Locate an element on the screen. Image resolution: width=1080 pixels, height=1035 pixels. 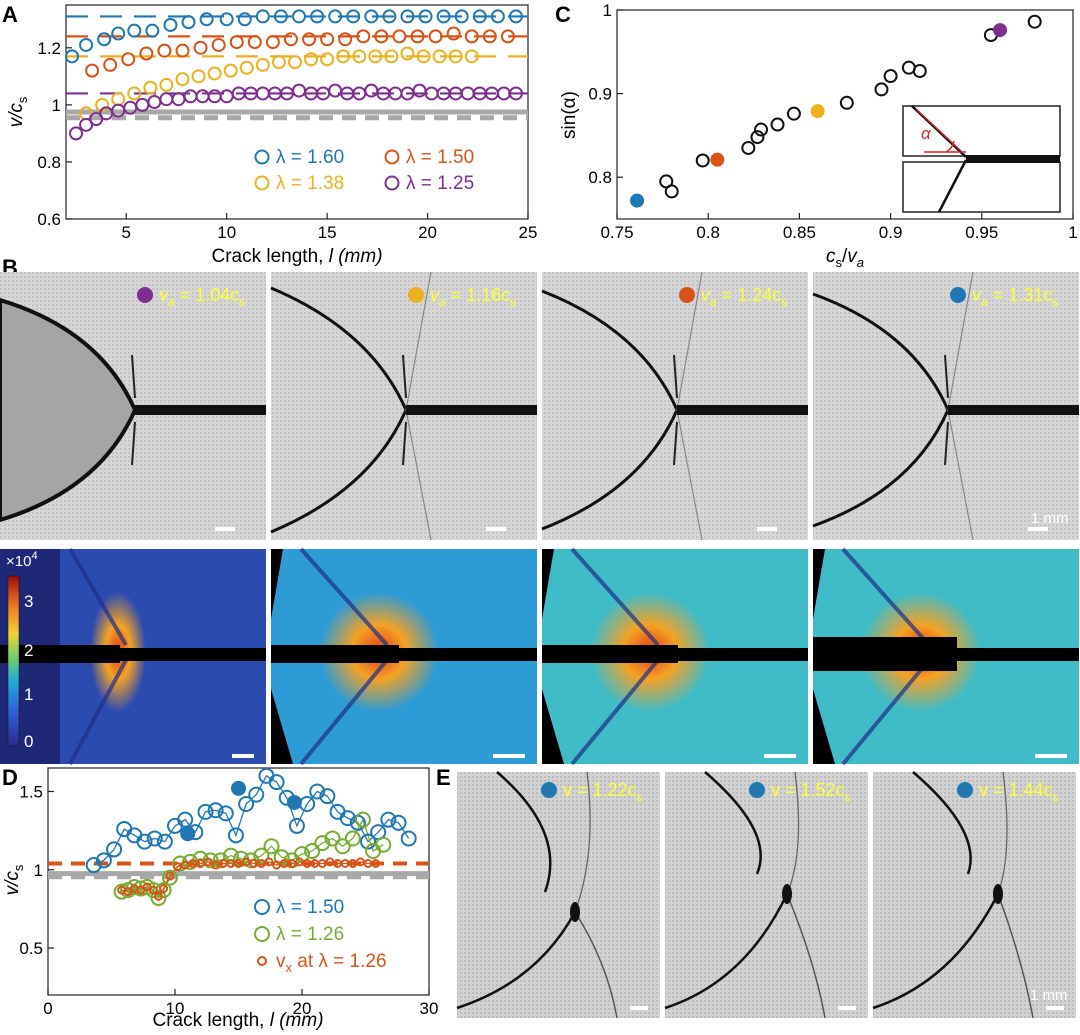
panel-a-ticks: 5 10 15 20 25 0.6 0.8 1 1.2 is located at coordinates (287, 140).